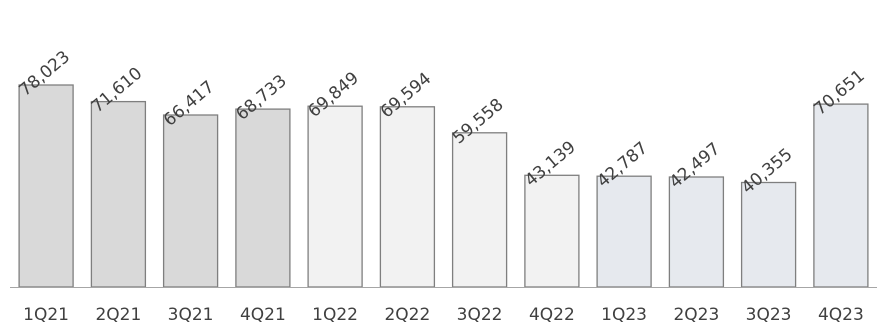 This screenshot has height=329, width=881. I want to click on bar-4Q21, so click(263, 198).